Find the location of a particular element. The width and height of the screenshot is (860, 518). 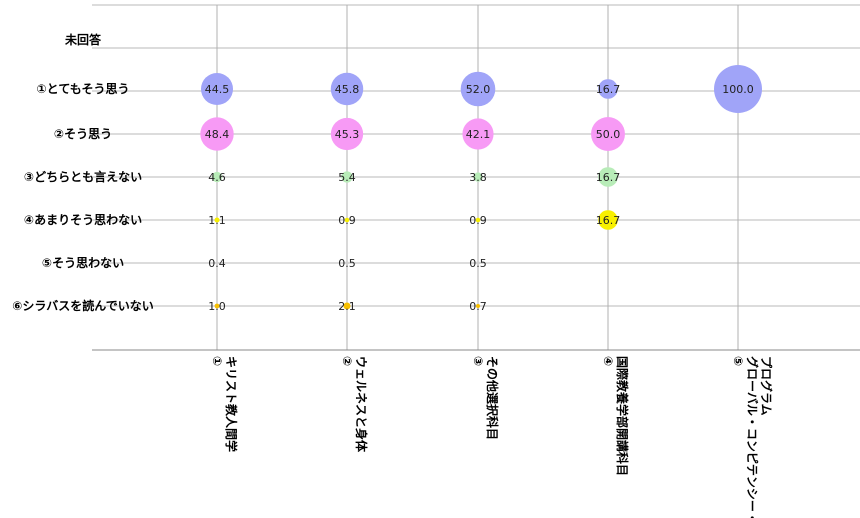

column-label: ① キリスト教人間学 is located at coordinates (224, 404).